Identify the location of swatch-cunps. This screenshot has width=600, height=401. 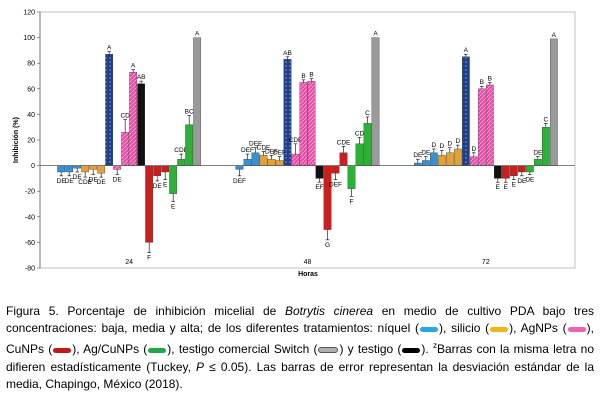
(62, 350).